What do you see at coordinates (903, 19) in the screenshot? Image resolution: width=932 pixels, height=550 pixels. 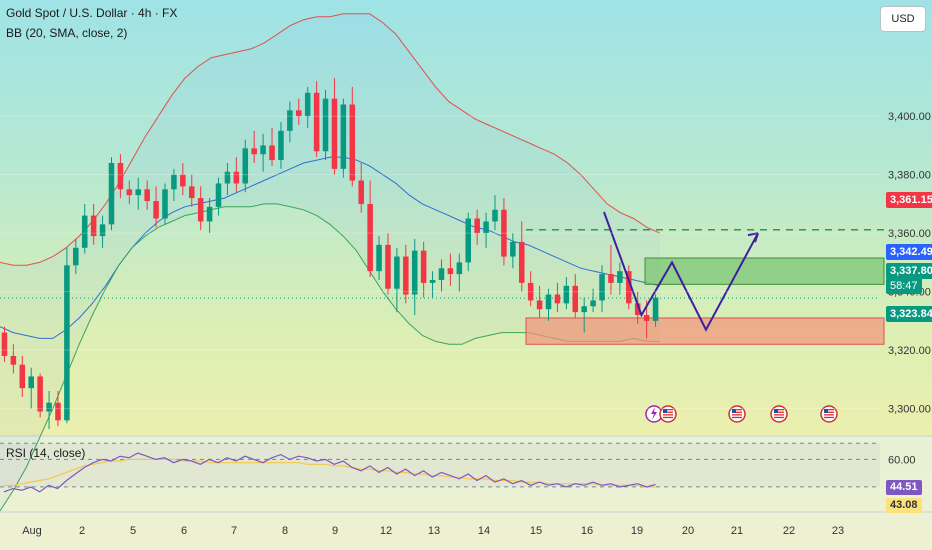 I see `currency-button: USD` at bounding box center [903, 19].